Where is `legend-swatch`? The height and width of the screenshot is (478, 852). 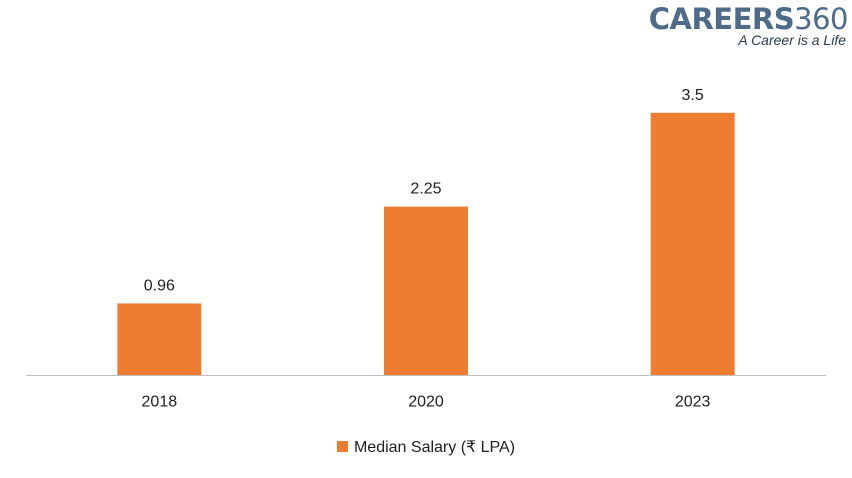
legend-swatch is located at coordinates (342, 446).